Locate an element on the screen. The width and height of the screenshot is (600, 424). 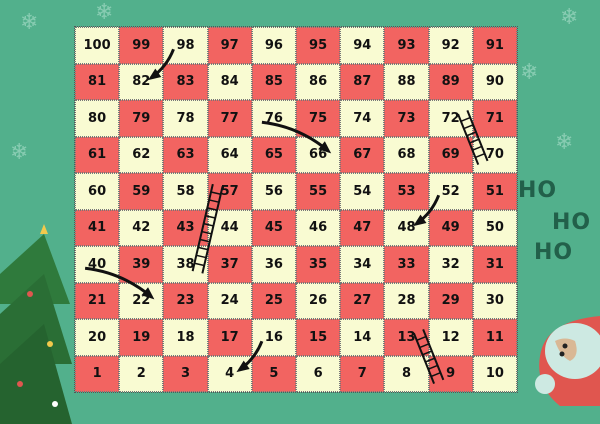
board-cell: 46 is located at coordinates (318, 227).